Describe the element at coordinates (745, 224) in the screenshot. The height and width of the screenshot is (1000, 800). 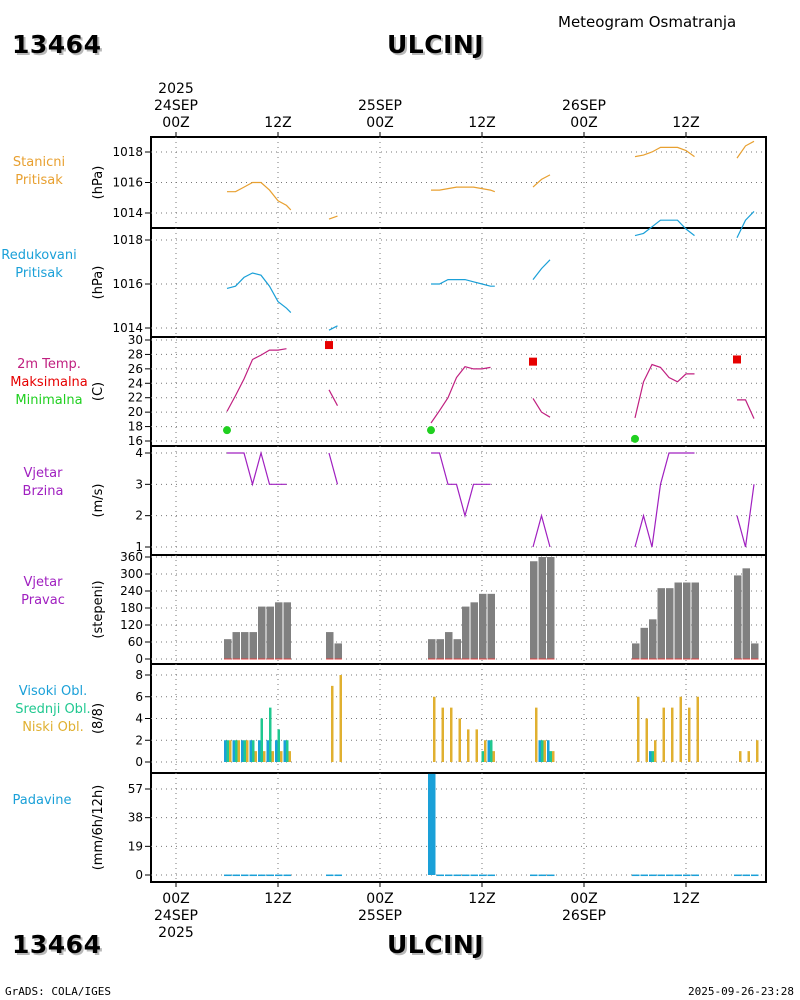
I see `reduced-pressure-line` at that location.